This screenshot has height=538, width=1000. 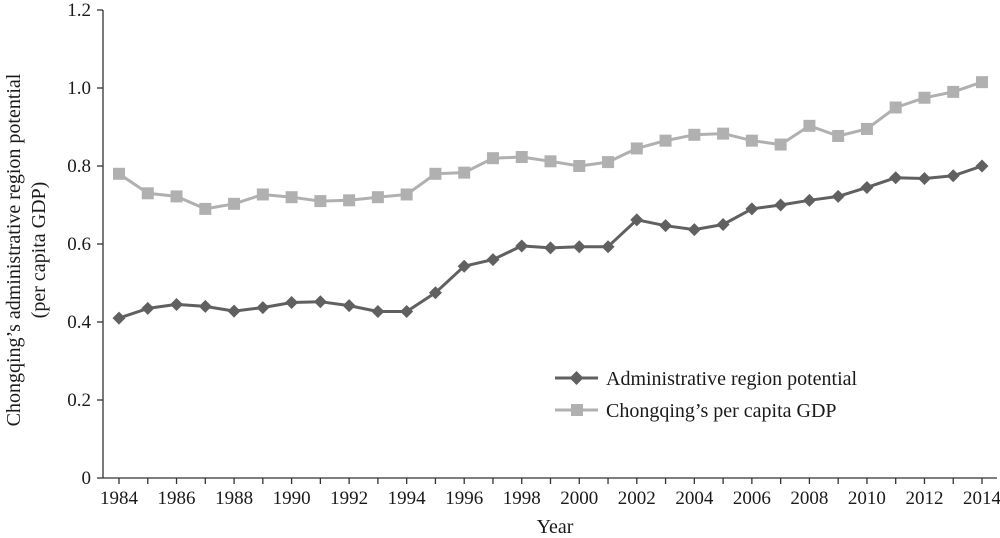 I want to click on legend-item-gdp: Chongqing’s per capita GDP, so click(x=696, y=411).